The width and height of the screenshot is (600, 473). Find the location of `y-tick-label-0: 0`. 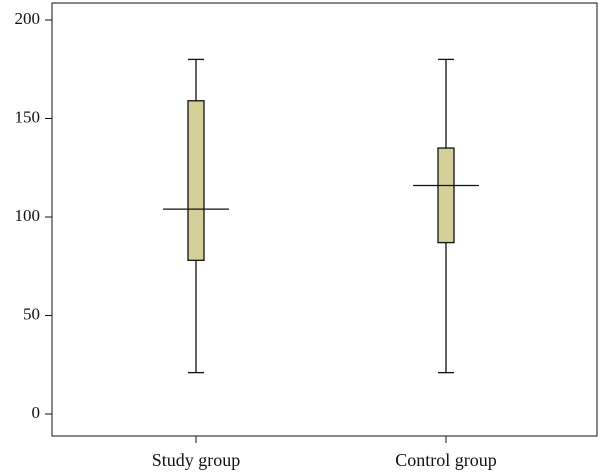

y-tick-label-0: 0 is located at coordinates (36, 412).